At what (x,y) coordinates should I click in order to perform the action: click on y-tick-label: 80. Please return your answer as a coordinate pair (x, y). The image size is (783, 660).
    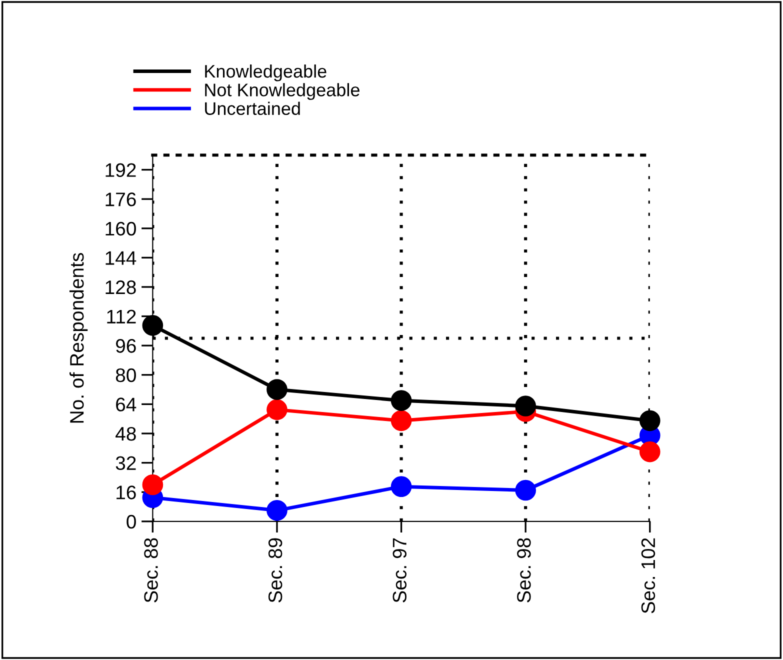
    Looking at the image, I should click on (126, 375).